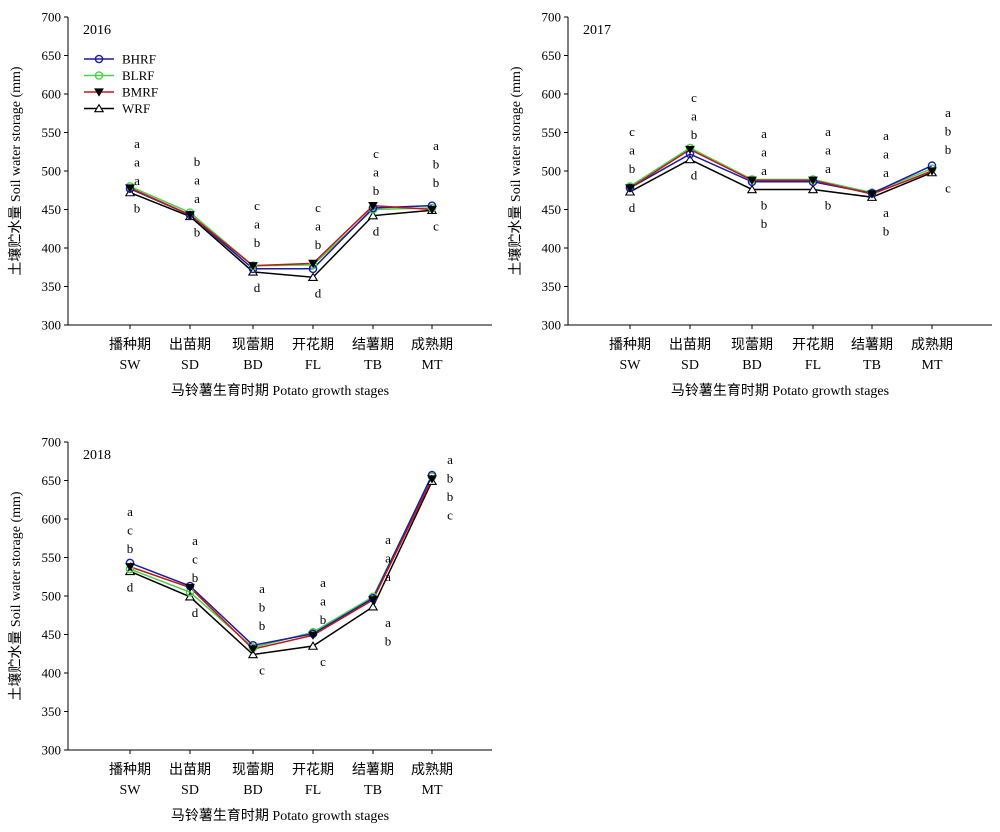 The width and height of the screenshot is (1000, 832). What do you see at coordinates (281, 229) in the screenshot?
I see `bhrf-line` at bounding box center [281, 229].